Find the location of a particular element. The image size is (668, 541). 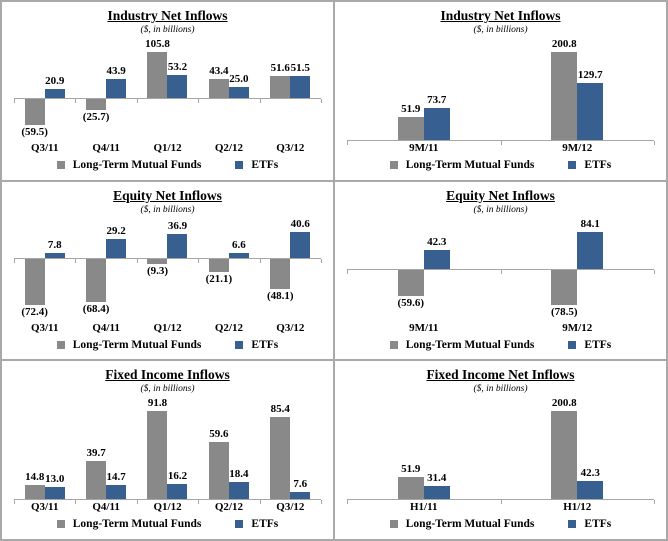

chart-title: Fixed Income Inflows is located at coordinates (167, 375).